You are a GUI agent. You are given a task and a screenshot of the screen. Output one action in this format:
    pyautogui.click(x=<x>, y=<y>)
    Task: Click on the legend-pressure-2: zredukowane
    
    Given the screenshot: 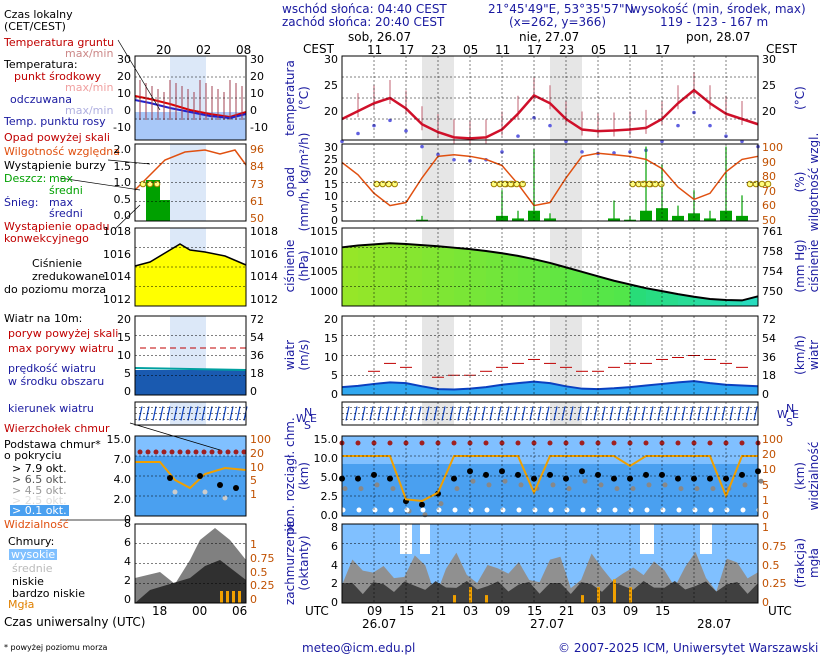 What is the action you would take?
    pyautogui.click(x=68, y=276)
    